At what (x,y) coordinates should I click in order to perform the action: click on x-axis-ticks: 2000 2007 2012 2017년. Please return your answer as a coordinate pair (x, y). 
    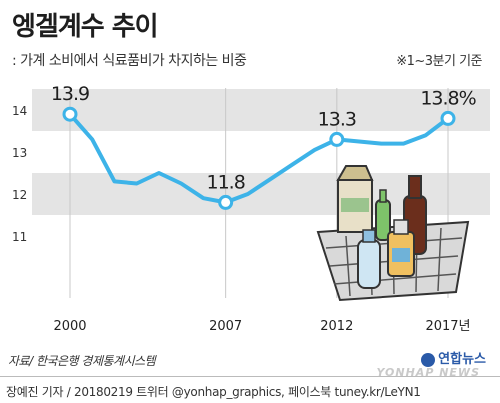
    Looking at the image, I should click on (261, 326).